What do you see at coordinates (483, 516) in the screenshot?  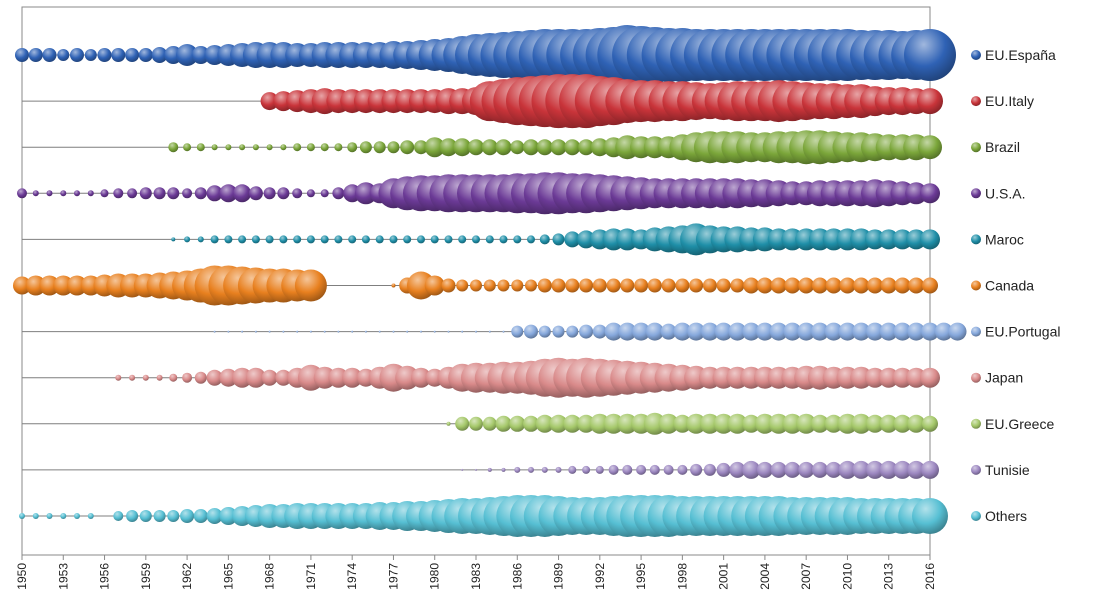 I see `series-Others` at bounding box center [483, 516].